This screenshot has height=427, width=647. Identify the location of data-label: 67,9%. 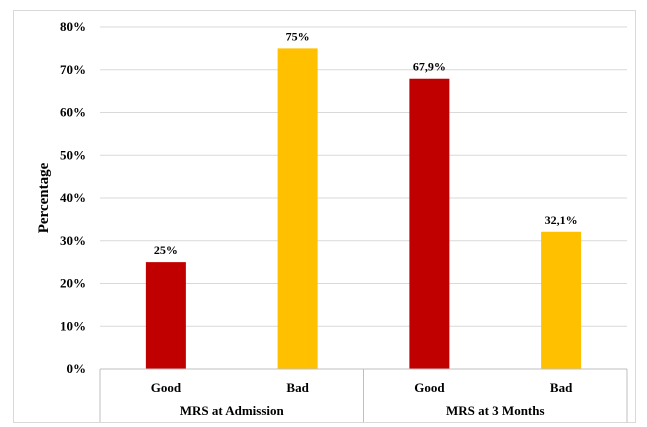
(429, 67).